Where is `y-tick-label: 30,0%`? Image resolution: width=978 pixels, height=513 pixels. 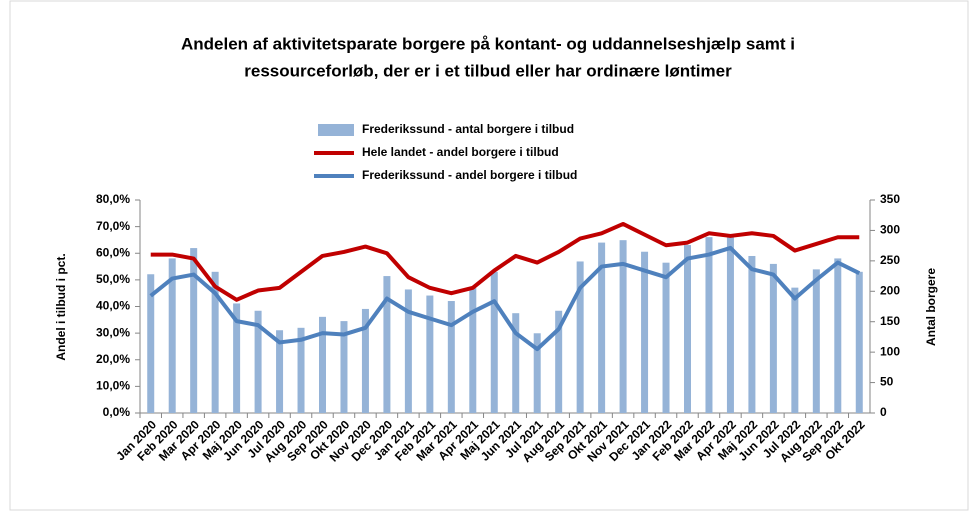
y-tick-label: 30,0% is located at coordinates (113, 332).